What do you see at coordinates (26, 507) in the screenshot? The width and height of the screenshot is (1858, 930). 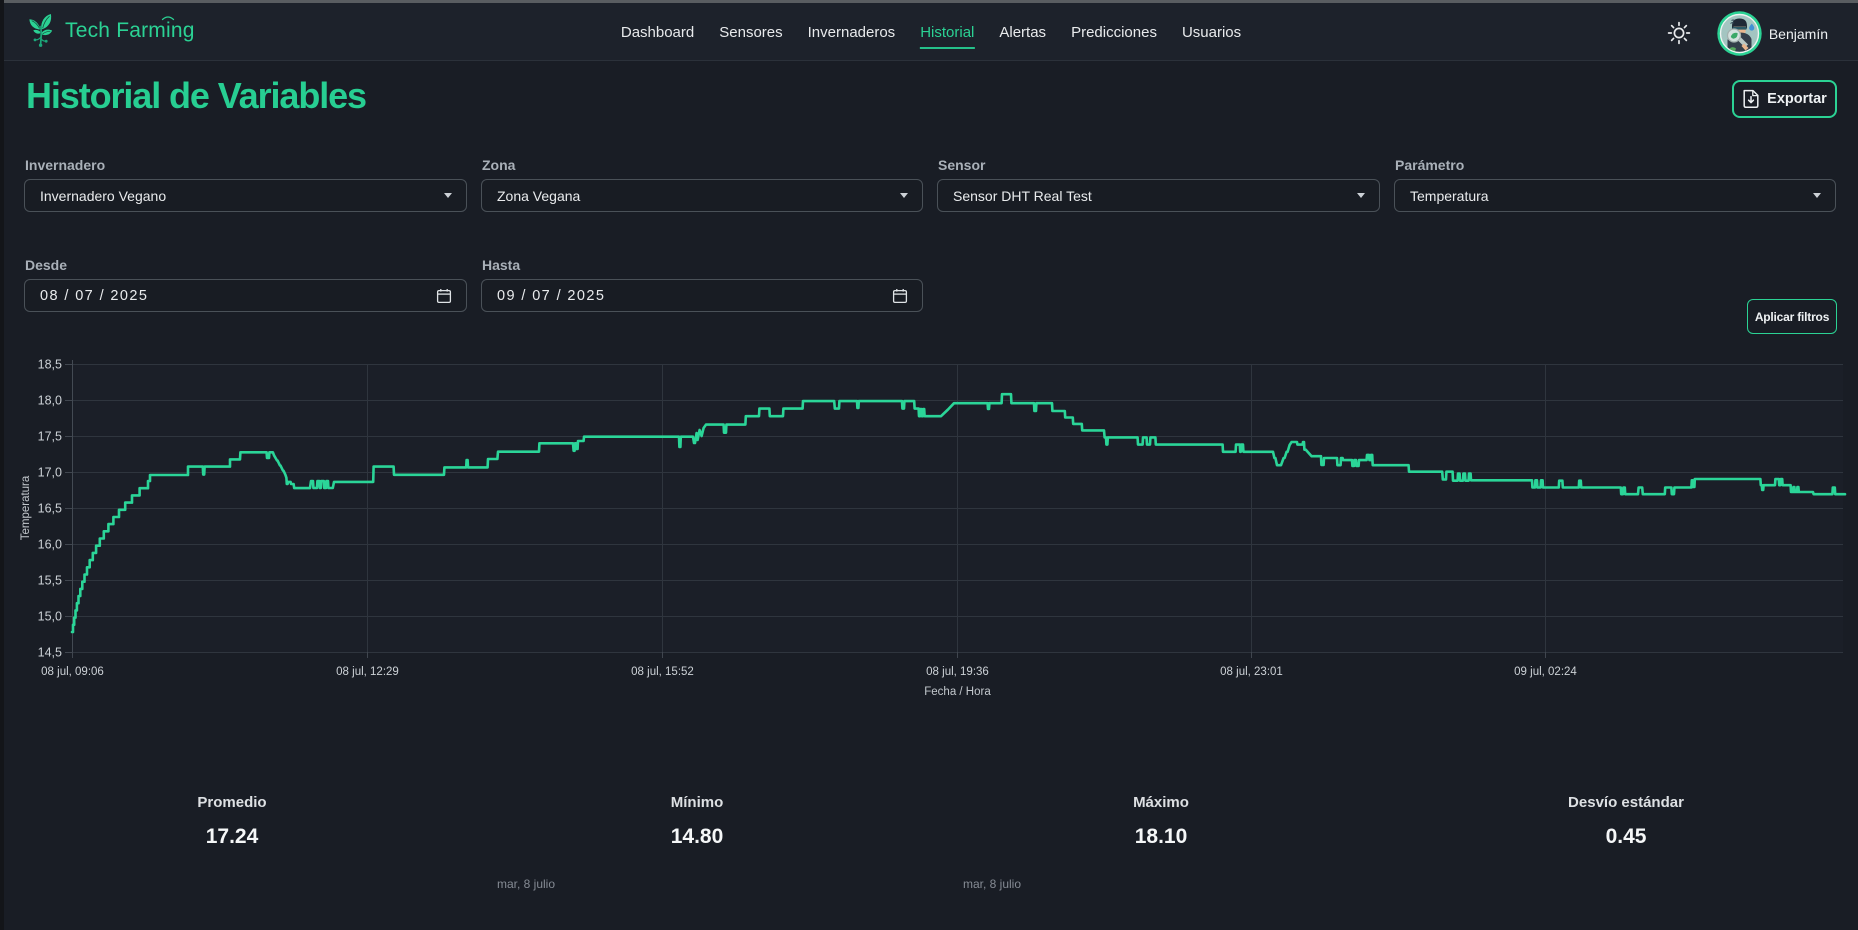 I see `svg-text: Temperatura` at bounding box center [26, 507].